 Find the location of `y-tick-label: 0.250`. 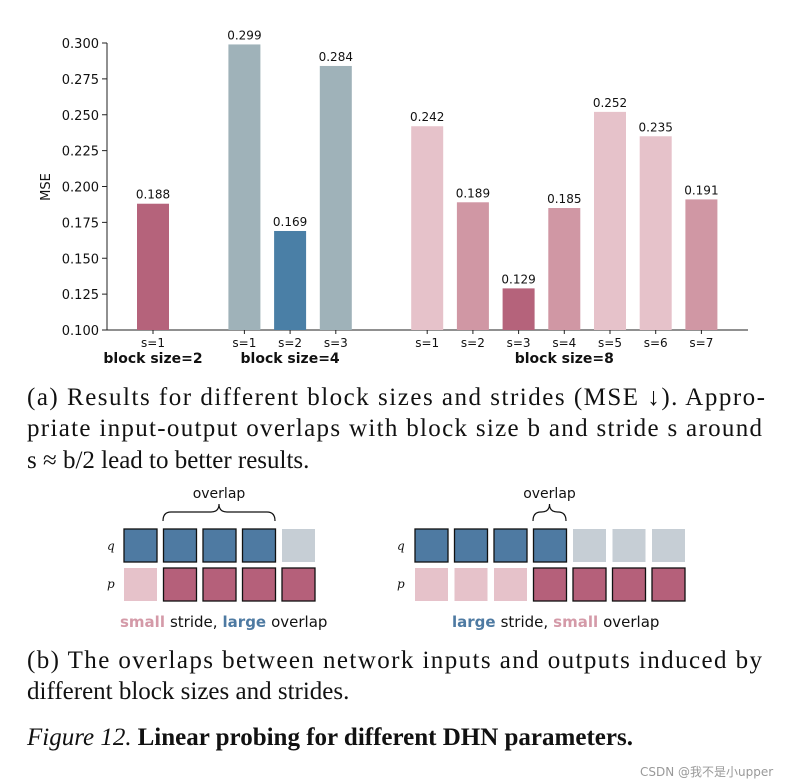

y-tick-label: 0.250 is located at coordinates (80, 116).